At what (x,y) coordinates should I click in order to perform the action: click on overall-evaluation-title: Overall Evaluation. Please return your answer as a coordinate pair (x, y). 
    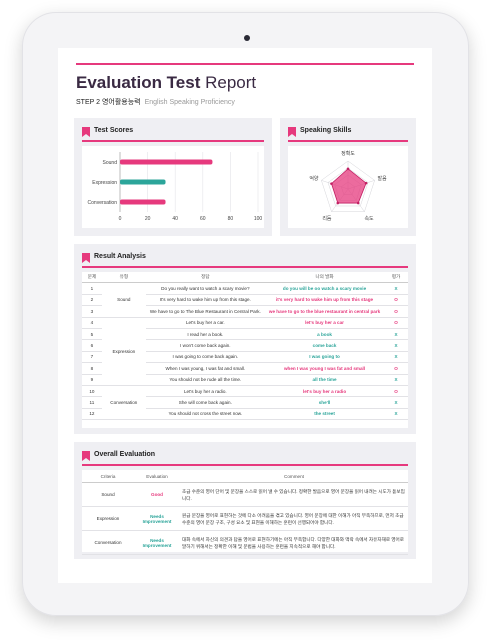
    Looking at the image, I should click on (125, 454).